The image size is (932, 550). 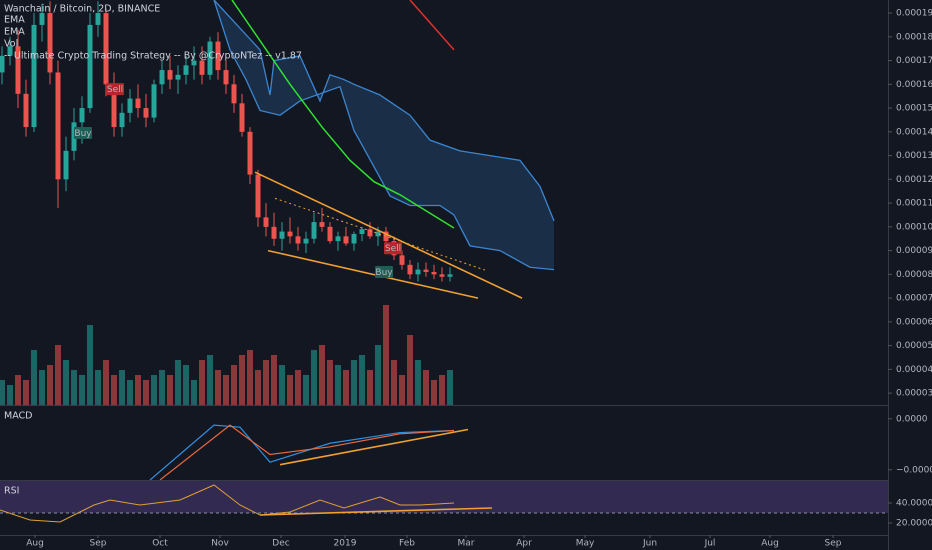 I want to click on rsi-pane-content, so click(x=444, y=502).